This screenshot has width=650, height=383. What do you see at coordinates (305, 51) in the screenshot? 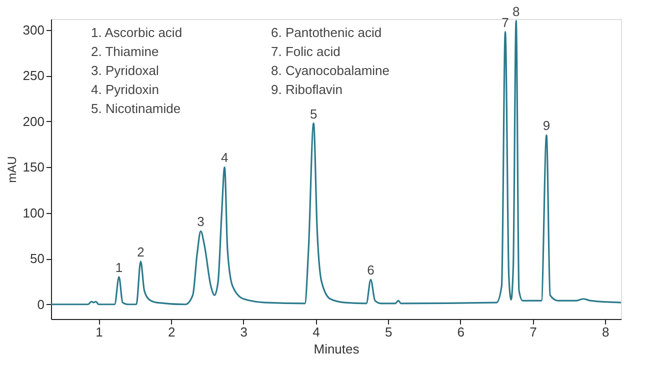
I see `annotation: 7. Folic acid` at bounding box center [305, 51].